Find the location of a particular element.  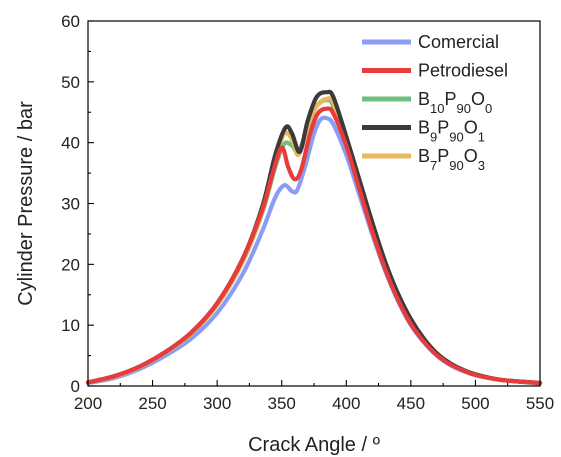

y-tick-label: 50 is located at coordinates (70, 82).